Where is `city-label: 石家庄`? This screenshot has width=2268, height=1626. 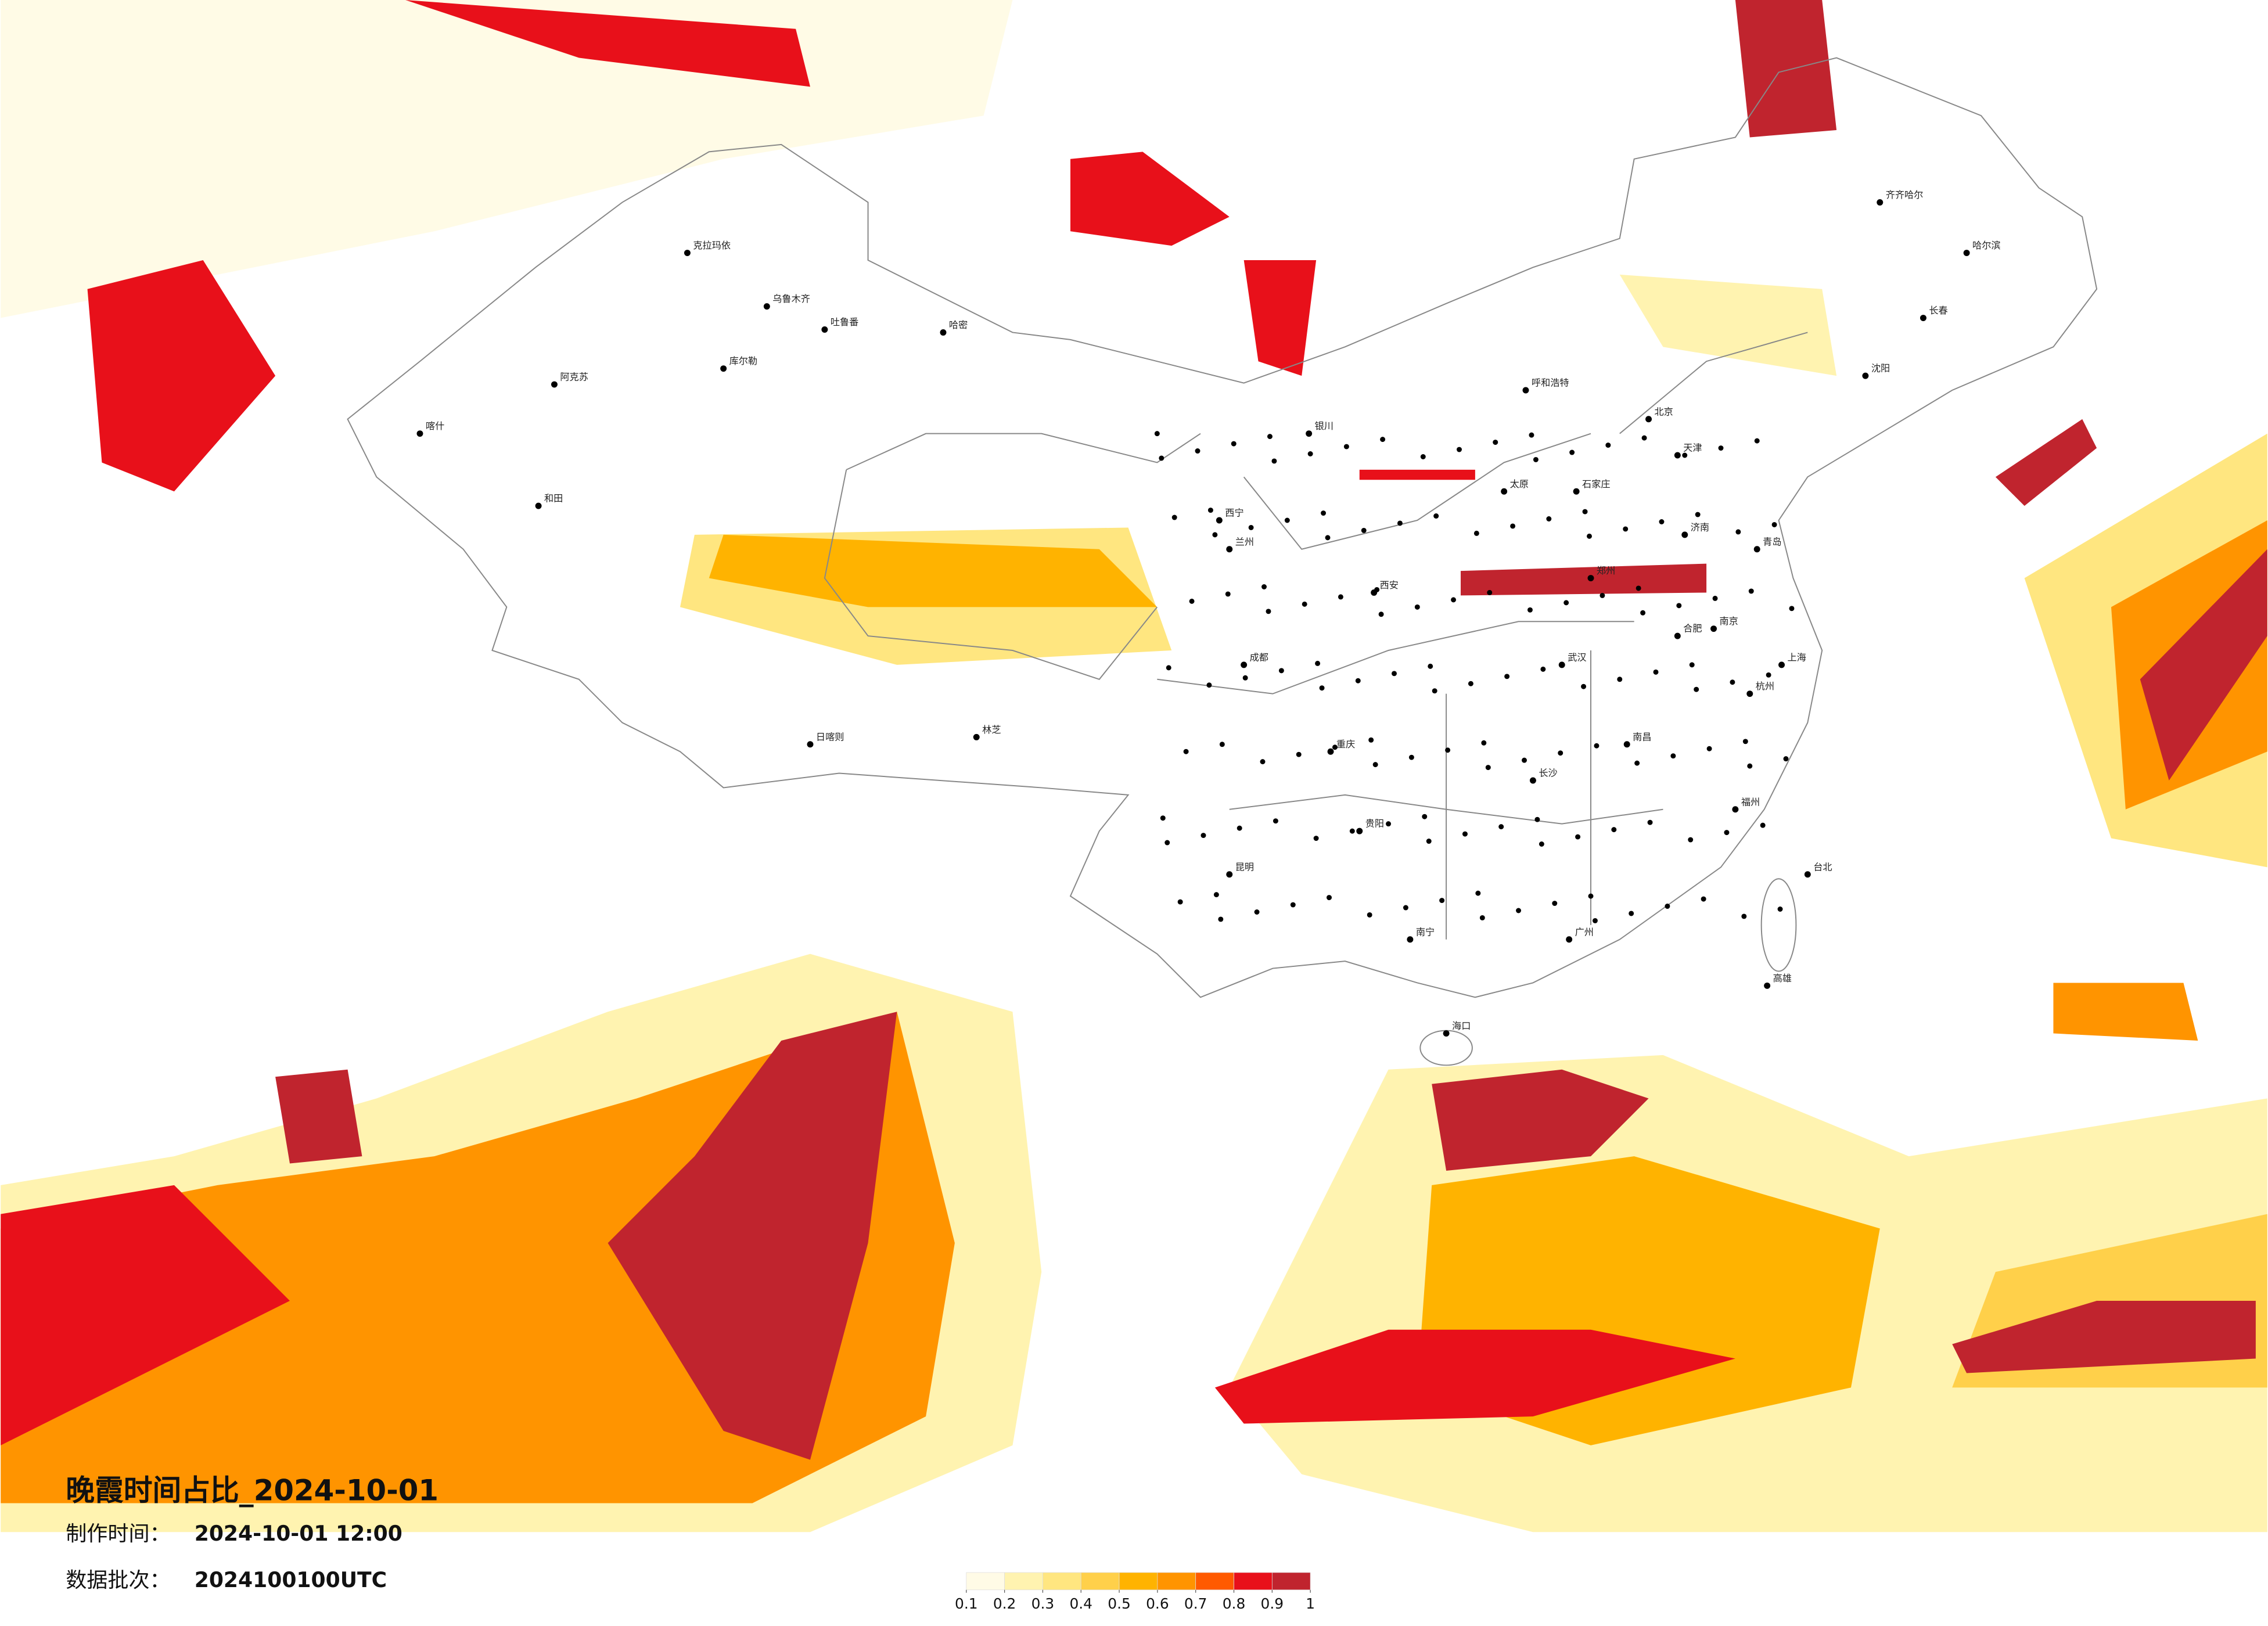
city-label: 石家庄 is located at coordinates (1596, 484).